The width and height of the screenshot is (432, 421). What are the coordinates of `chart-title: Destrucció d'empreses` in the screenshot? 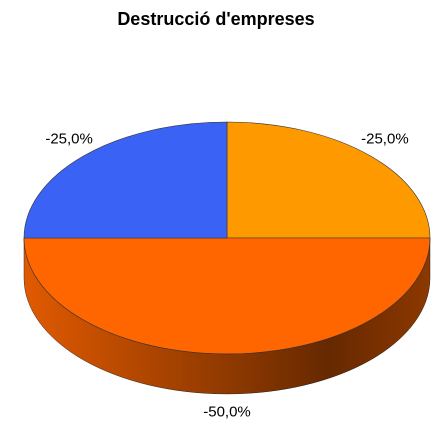 It's located at (215, 19).